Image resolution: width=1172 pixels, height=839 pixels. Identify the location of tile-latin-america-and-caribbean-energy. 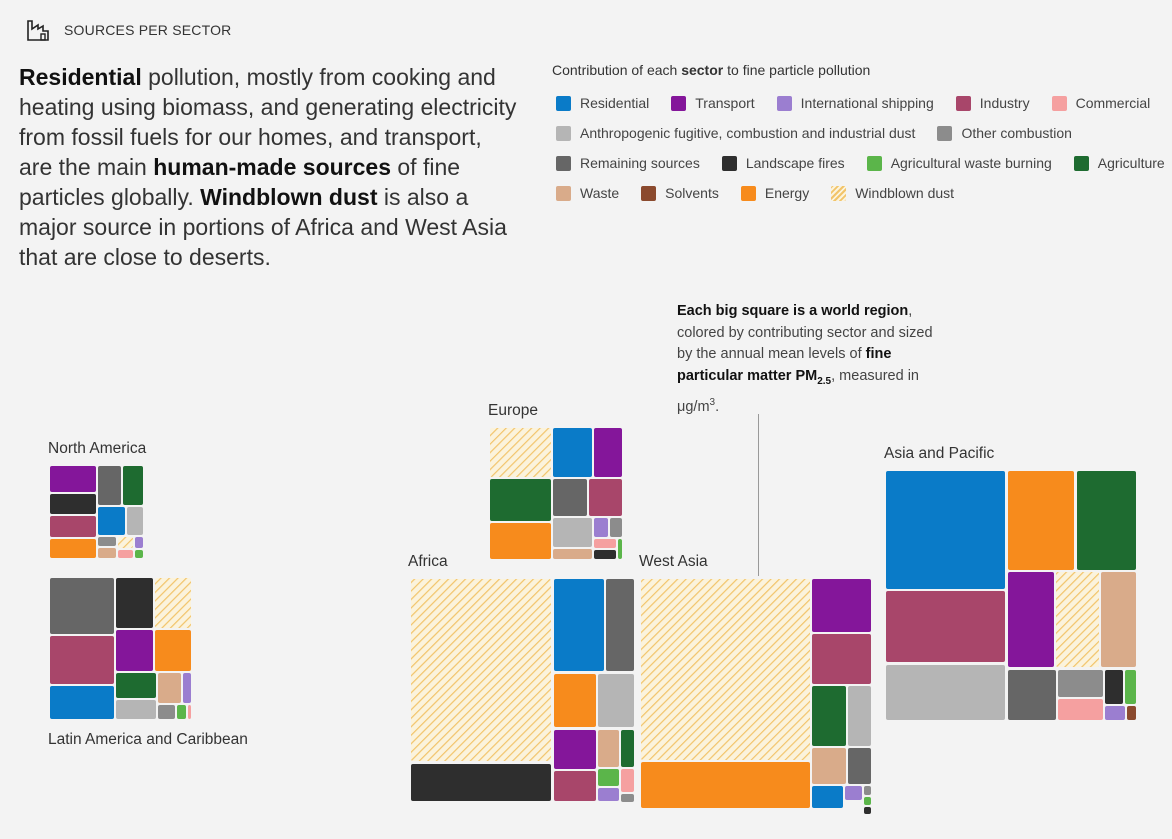
(173, 650).